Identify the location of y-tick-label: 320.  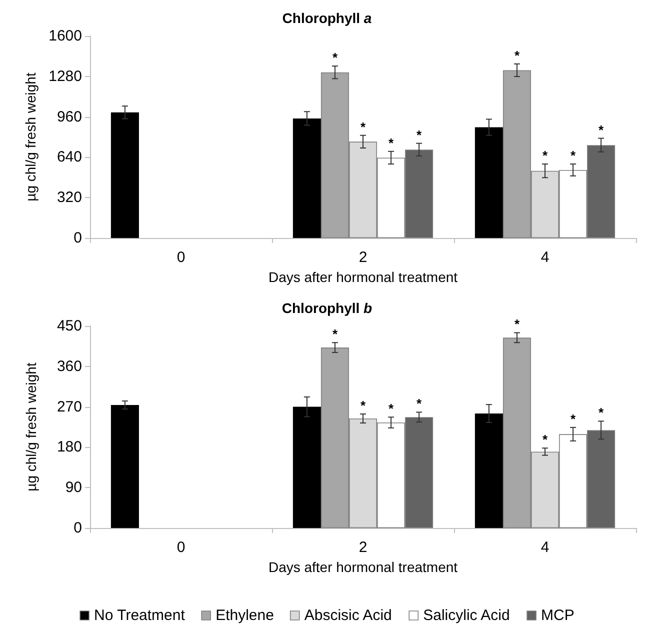
(69, 197).